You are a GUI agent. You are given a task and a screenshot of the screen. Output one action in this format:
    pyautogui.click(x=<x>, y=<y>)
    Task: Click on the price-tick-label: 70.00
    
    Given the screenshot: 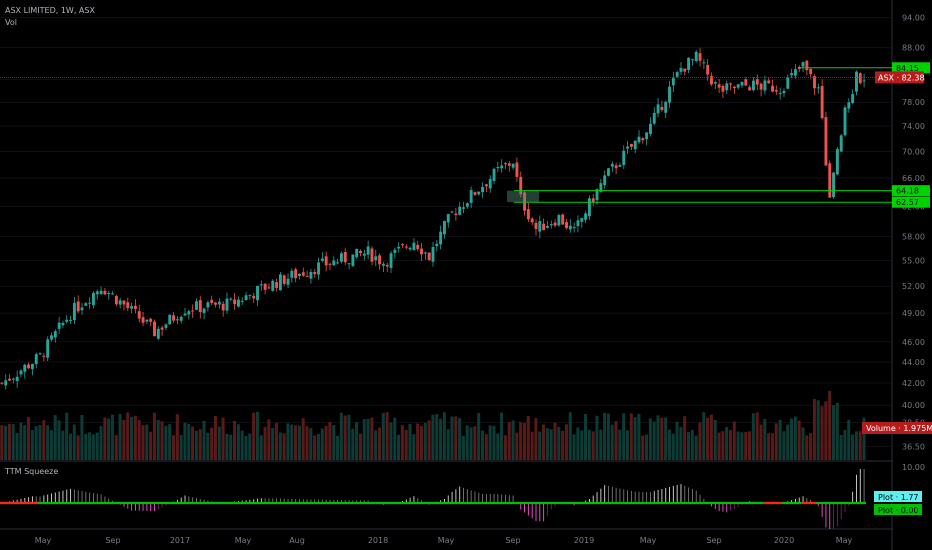 What is the action you would take?
    pyautogui.click(x=913, y=151)
    